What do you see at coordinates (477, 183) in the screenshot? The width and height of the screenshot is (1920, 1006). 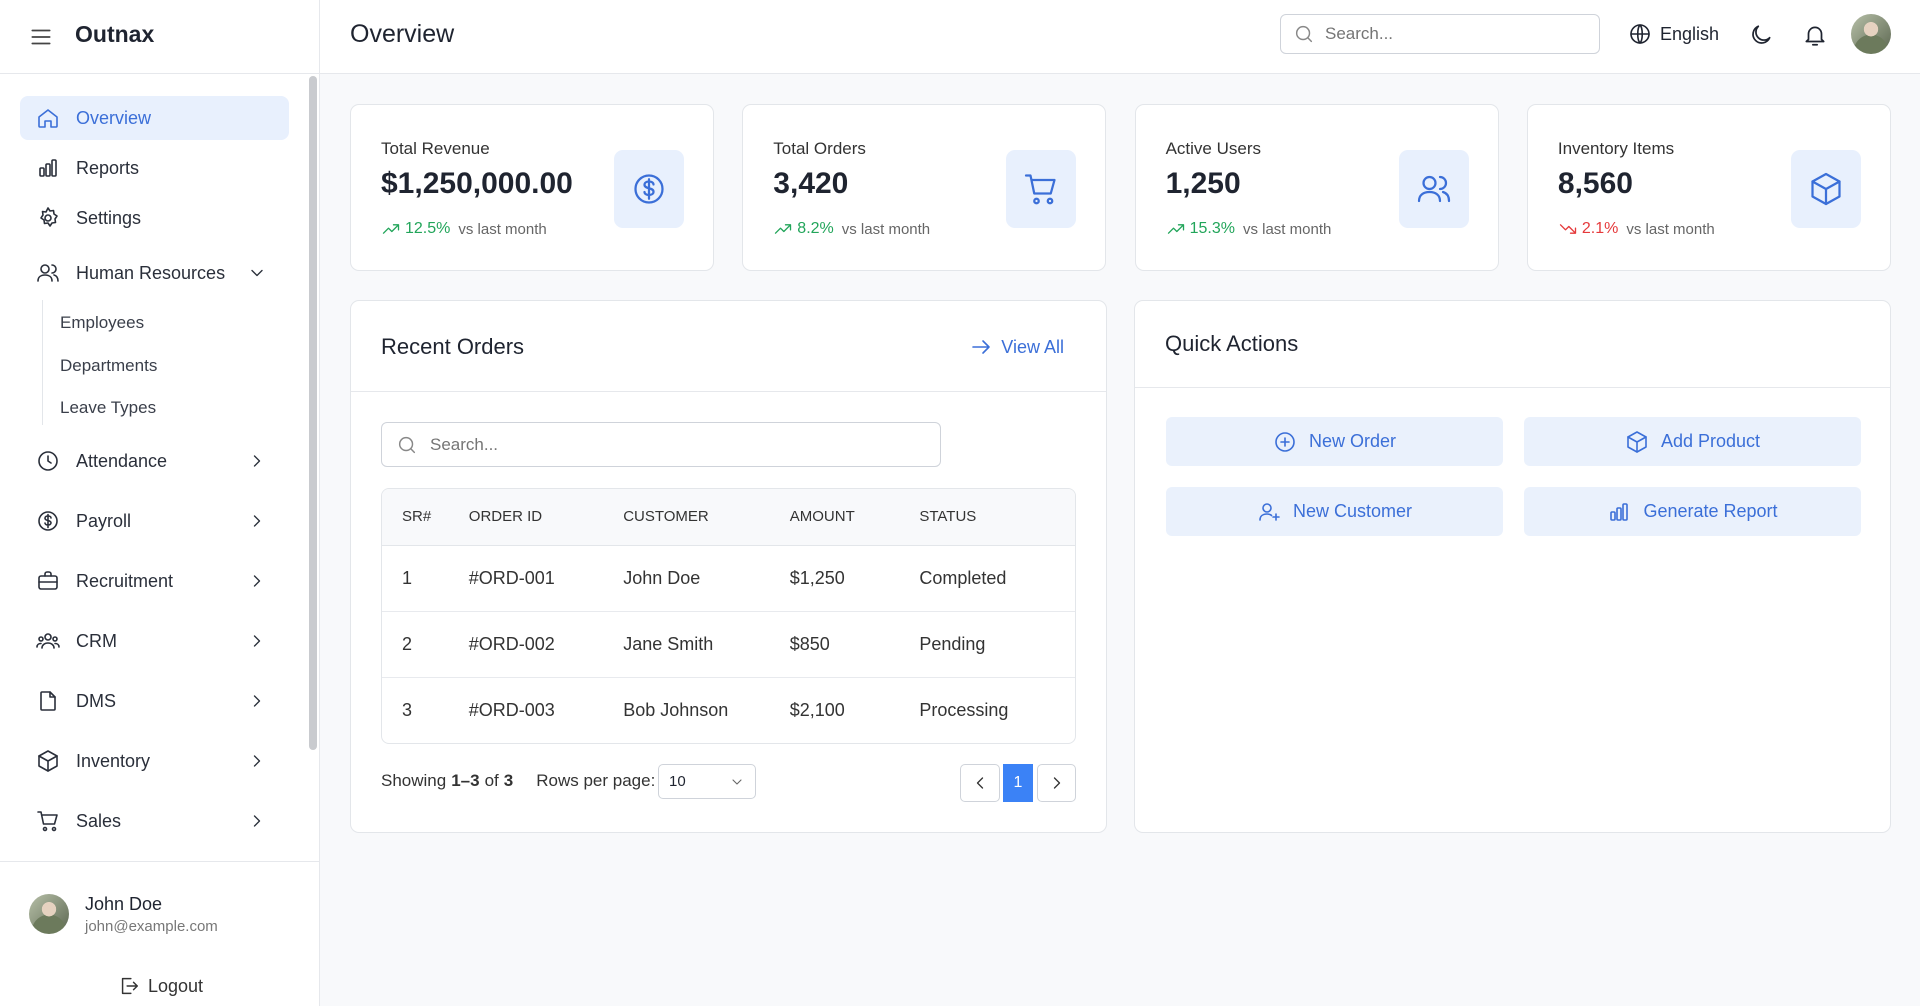 I see `stat-value: $1,250,000.00` at bounding box center [477, 183].